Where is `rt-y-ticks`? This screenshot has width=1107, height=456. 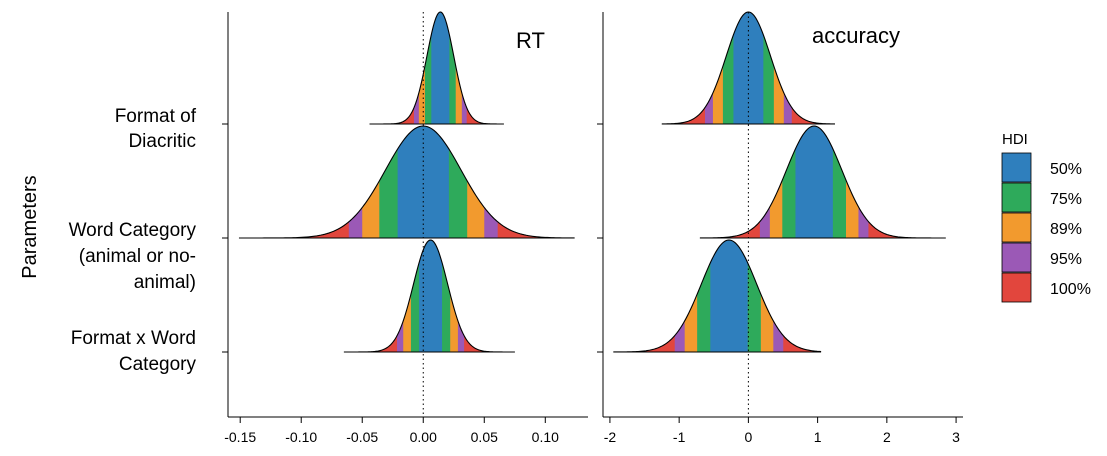
rt-y-ticks is located at coordinates (225, 238).